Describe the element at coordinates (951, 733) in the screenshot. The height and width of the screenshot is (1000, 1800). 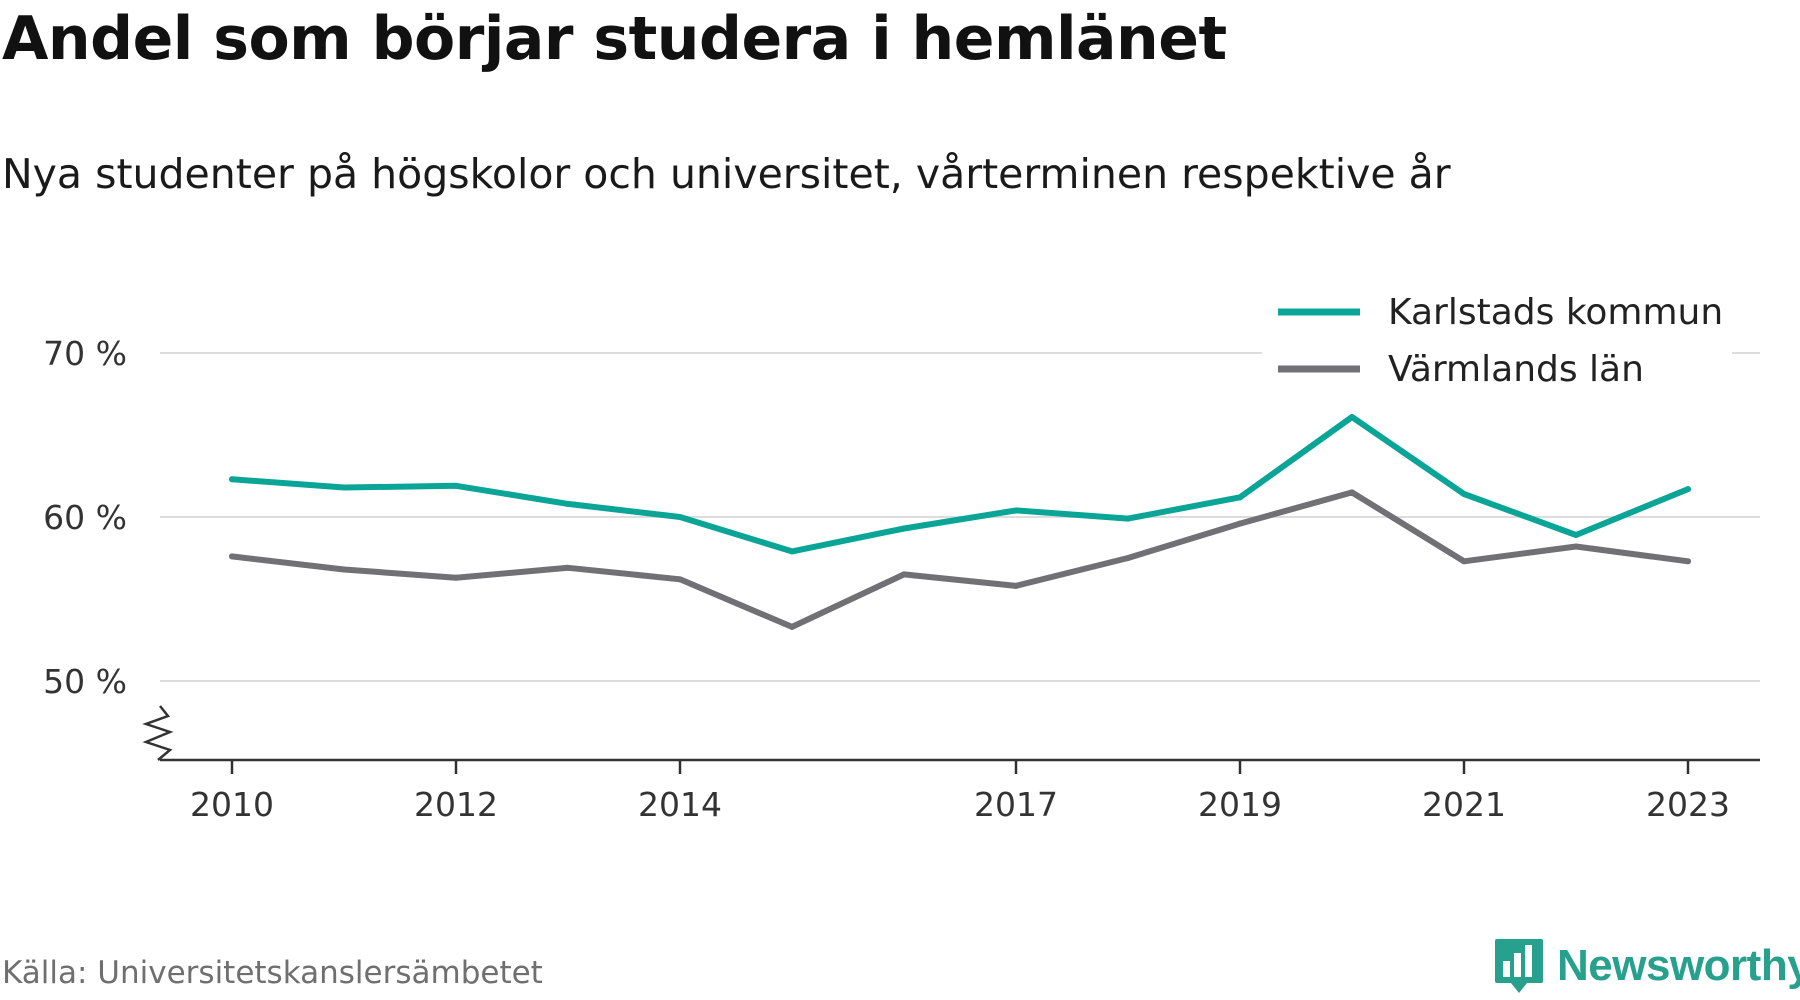
I see `x-axis` at that location.